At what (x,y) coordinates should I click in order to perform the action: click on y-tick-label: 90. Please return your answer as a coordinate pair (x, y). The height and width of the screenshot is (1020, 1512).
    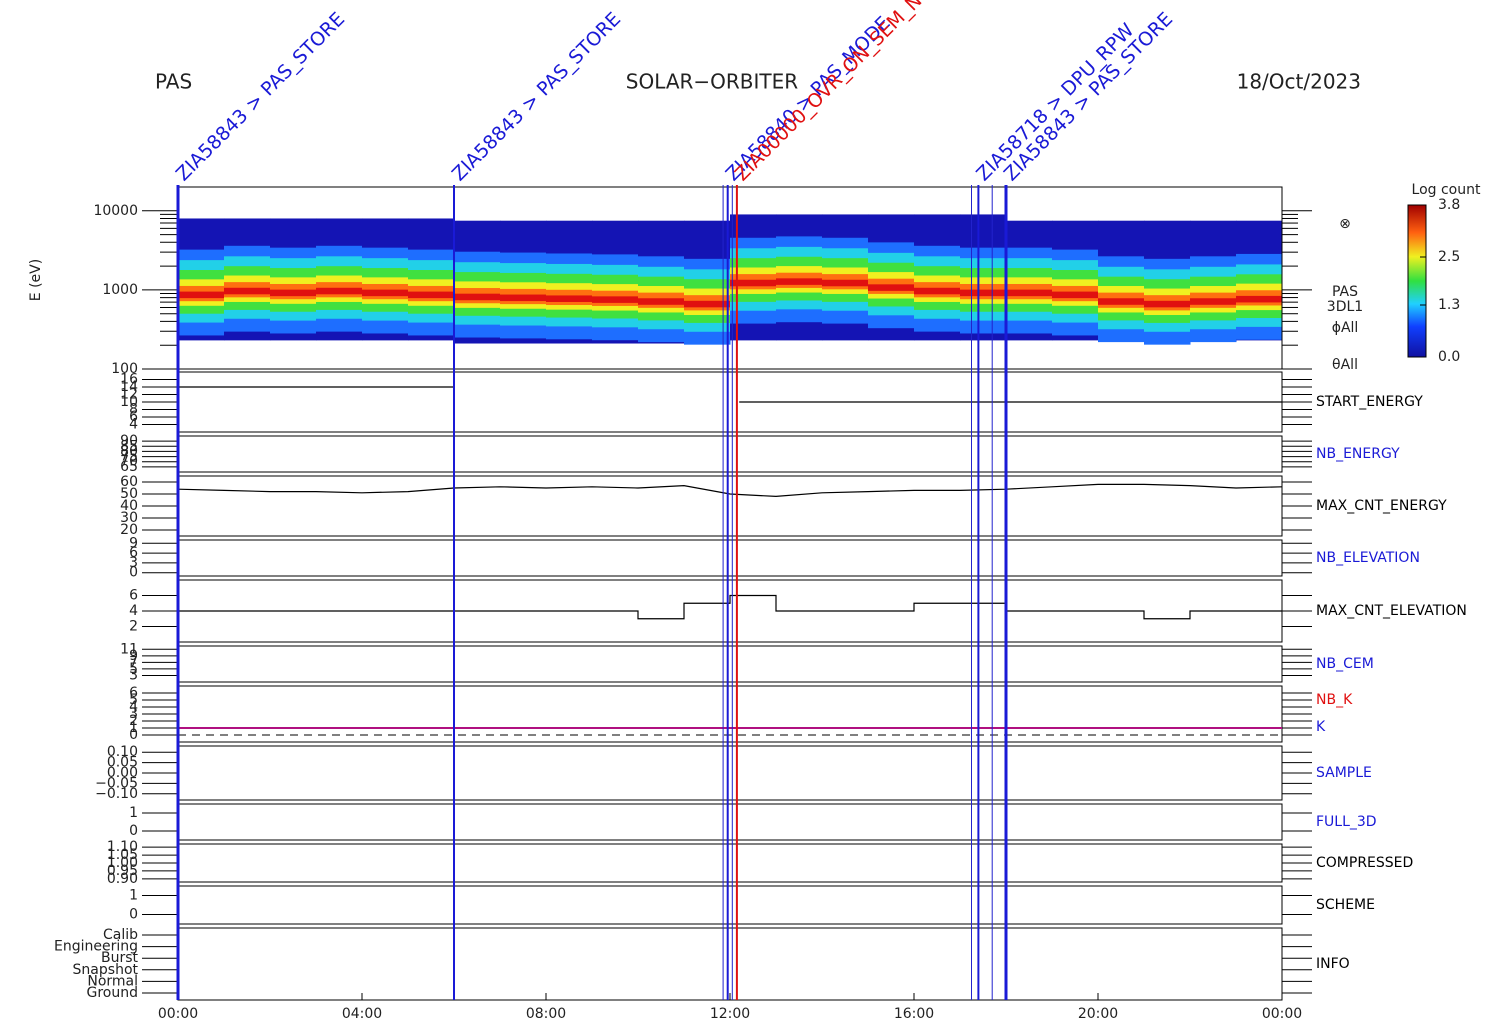
    Looking at the image, I should click on (129, 441).